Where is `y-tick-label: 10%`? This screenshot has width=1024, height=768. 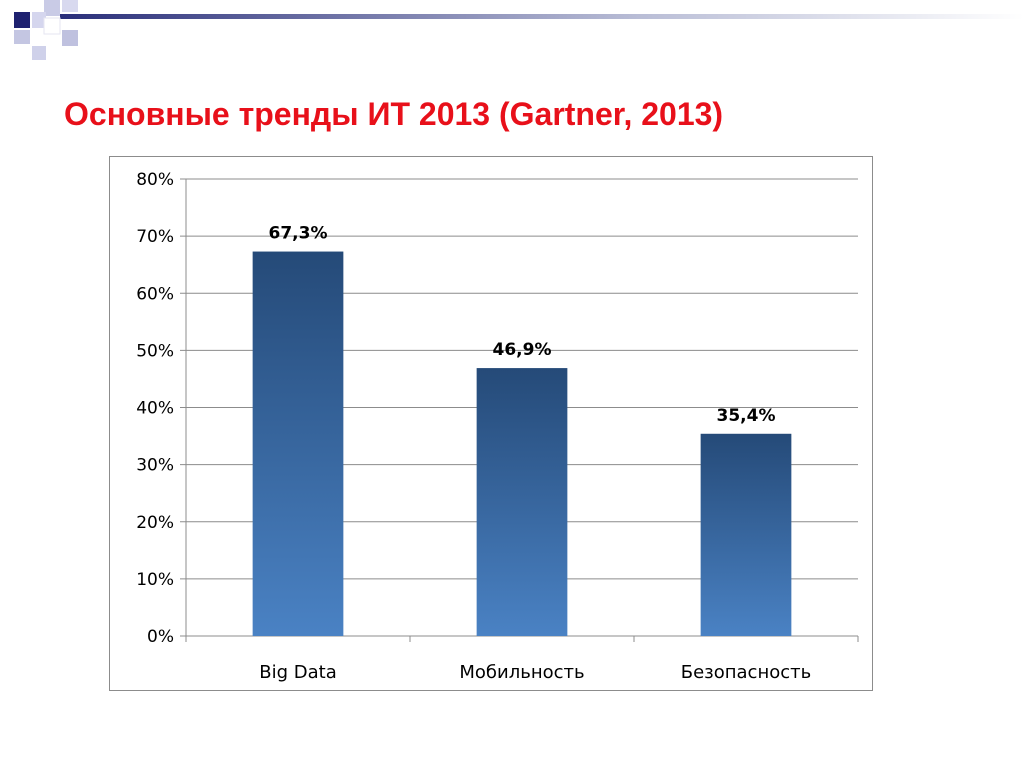 y-tick-label: 10% is located at coordinates (155, 580).